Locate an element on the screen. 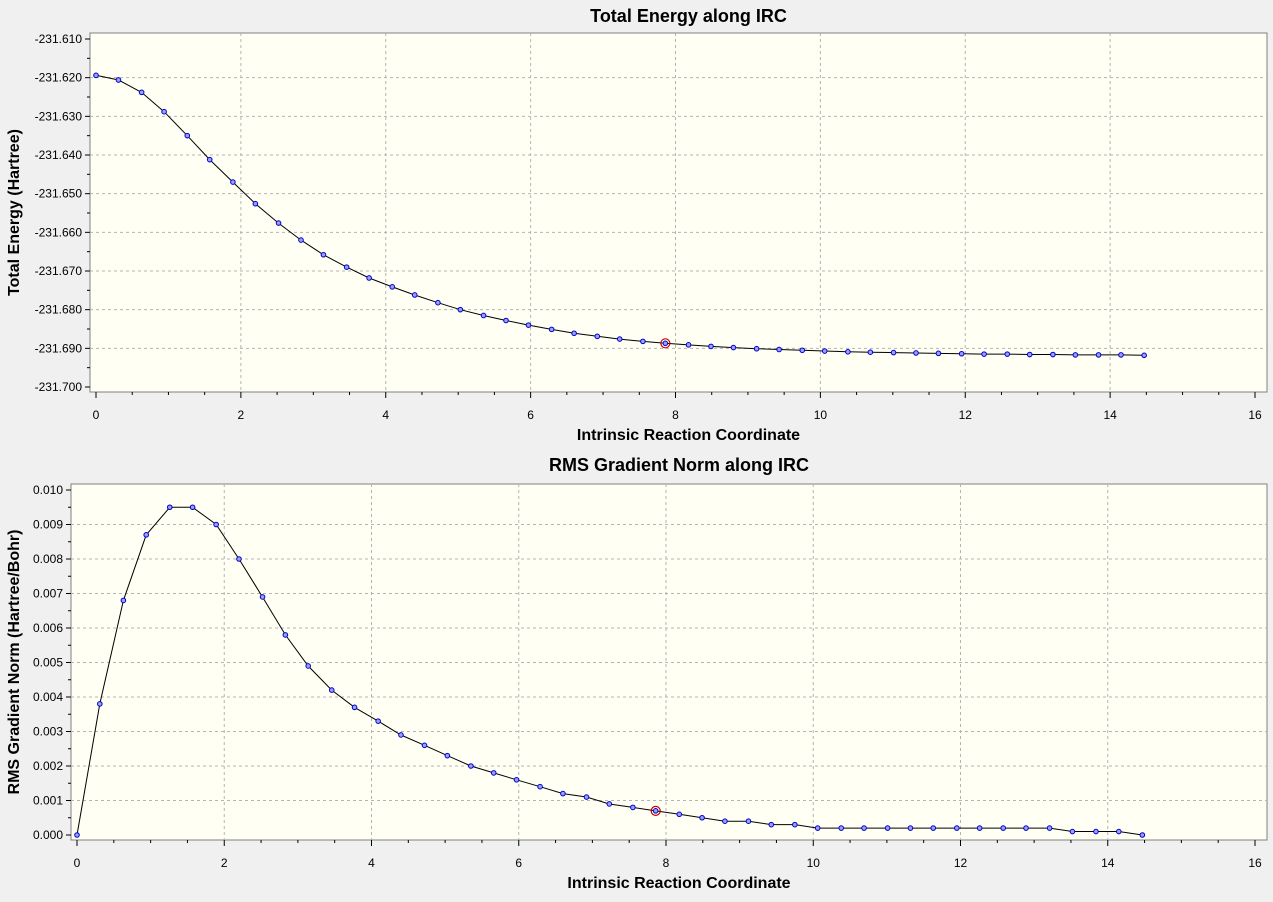 The width and height of the screenshot is (1273, 902). y-tick-label: -231.620 is located at coordinates (59, 78).